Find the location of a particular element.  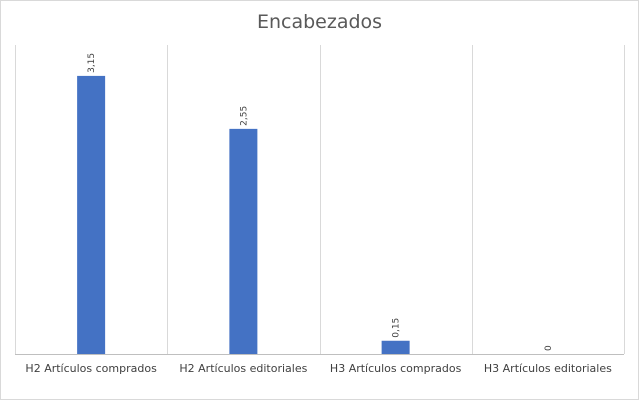

data-label: 0,15 is located at coordinates (397, 328).